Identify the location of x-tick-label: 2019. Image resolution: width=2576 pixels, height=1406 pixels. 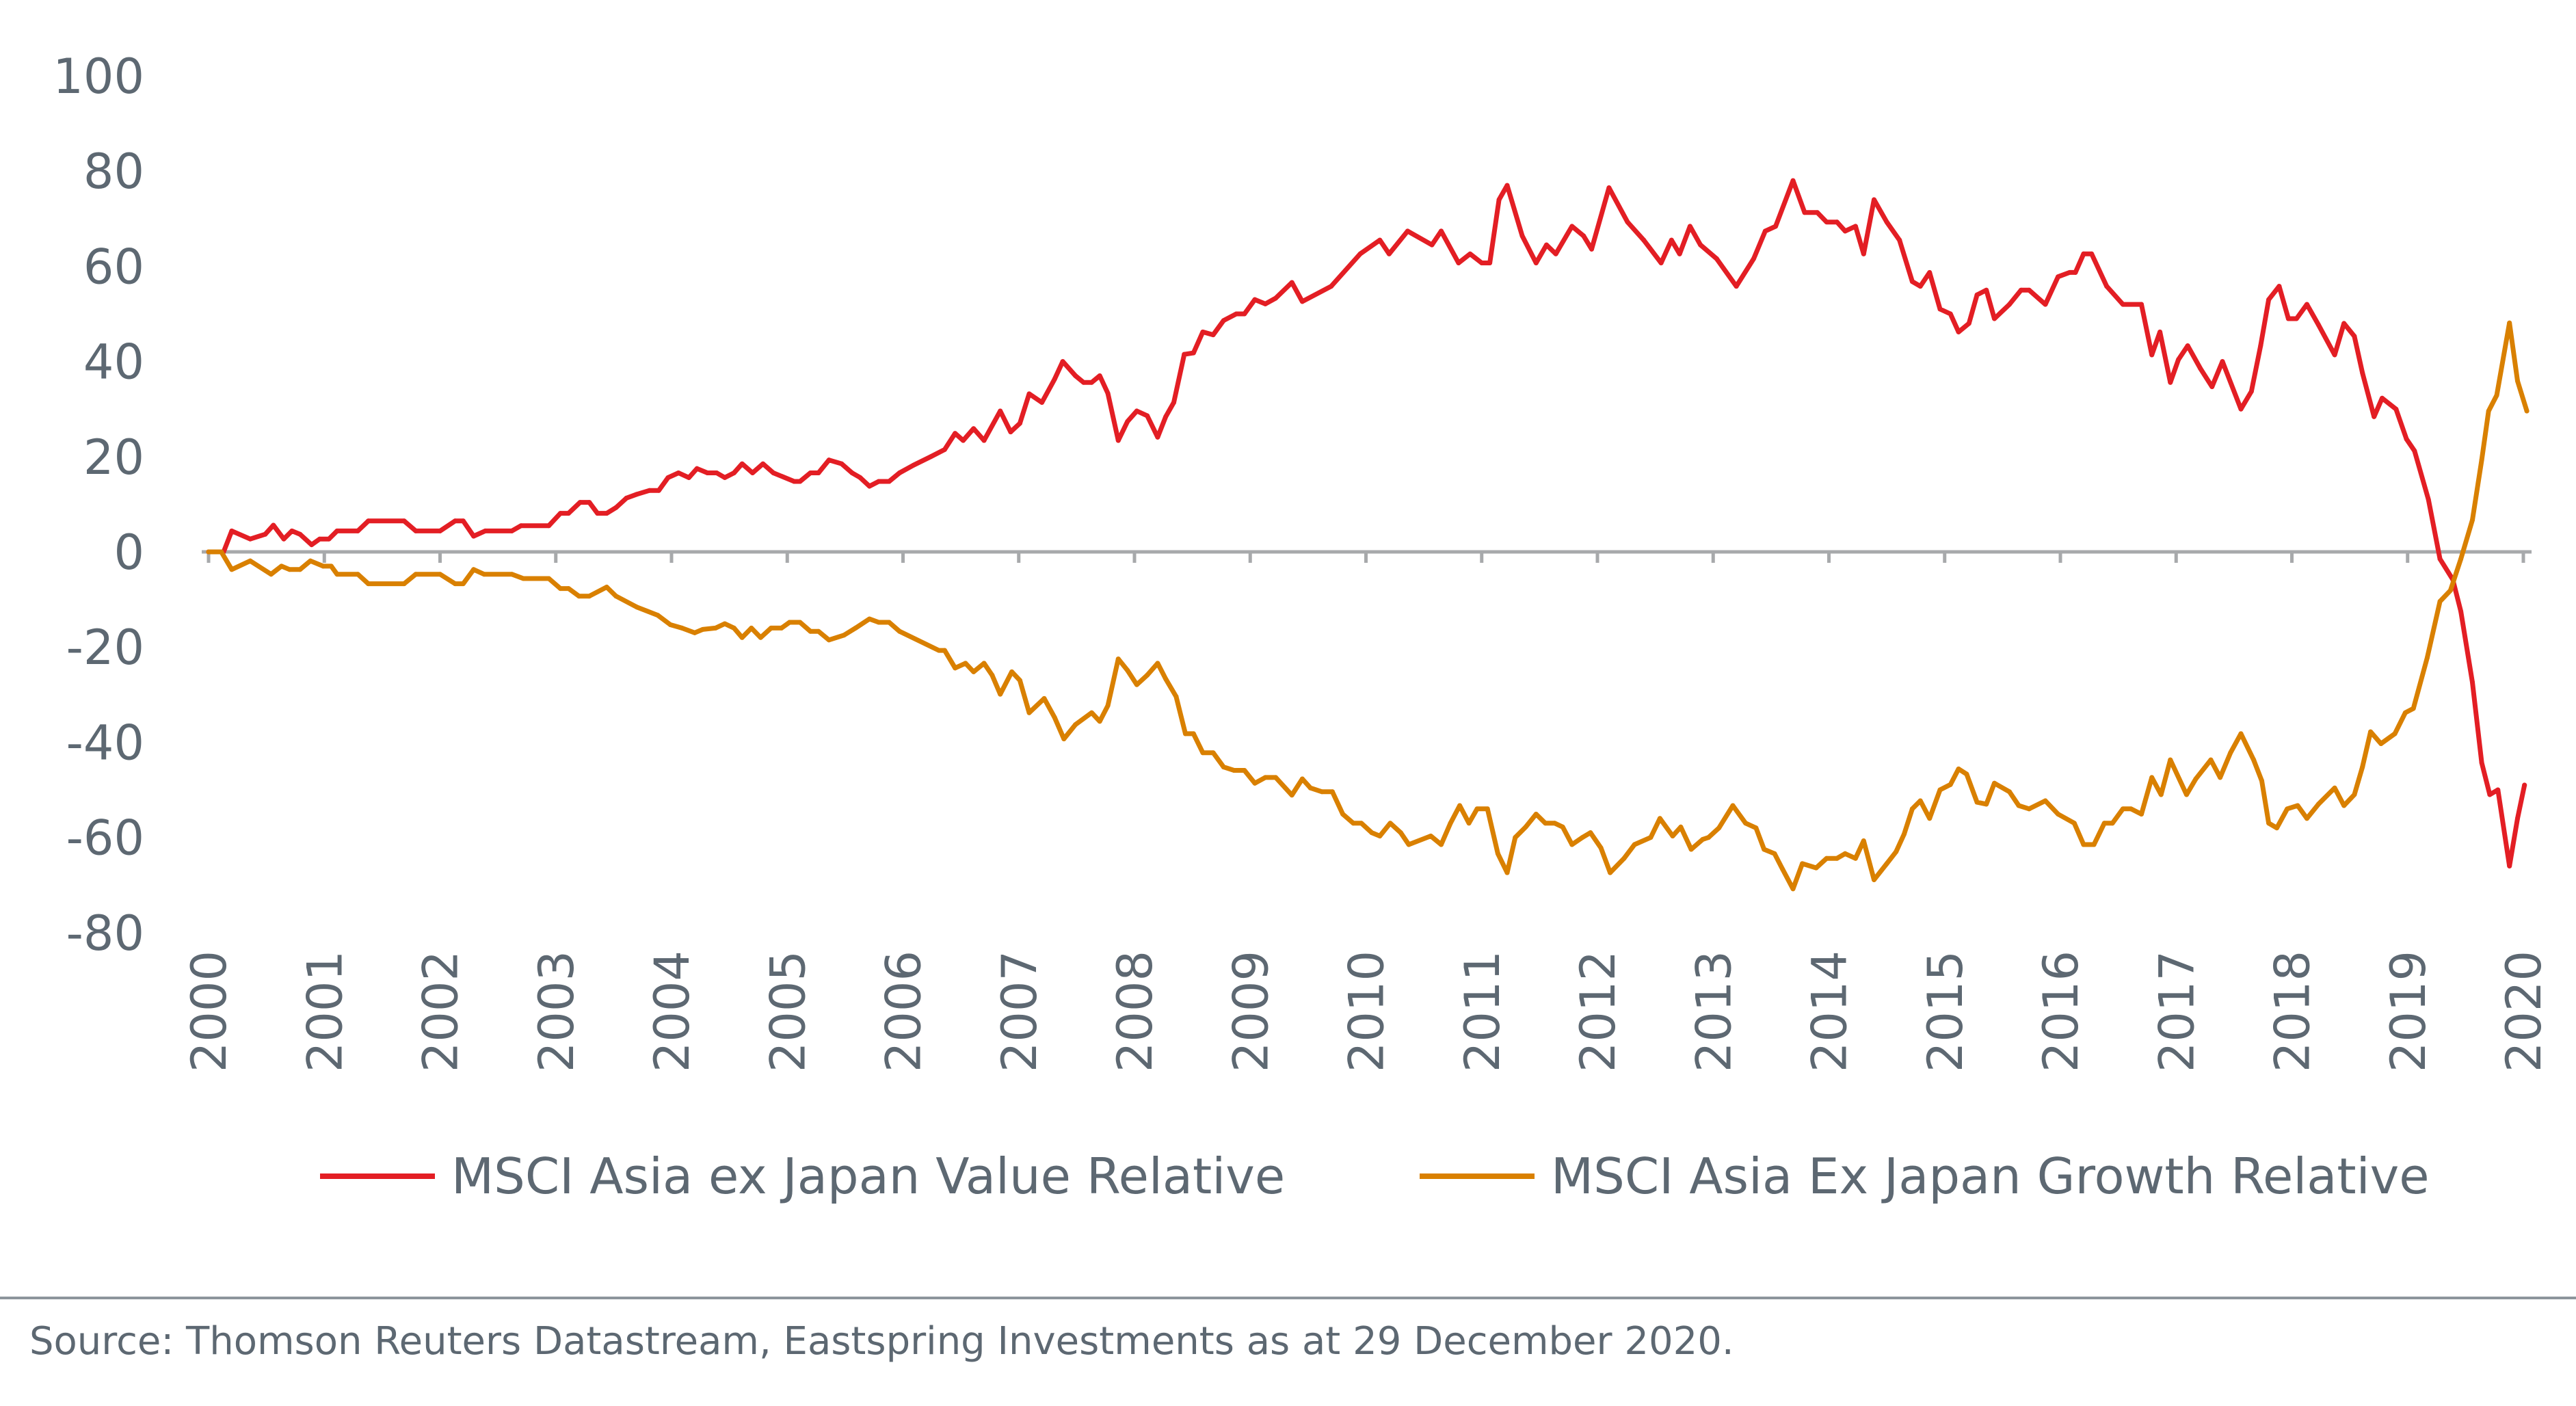
(2408, 1012).